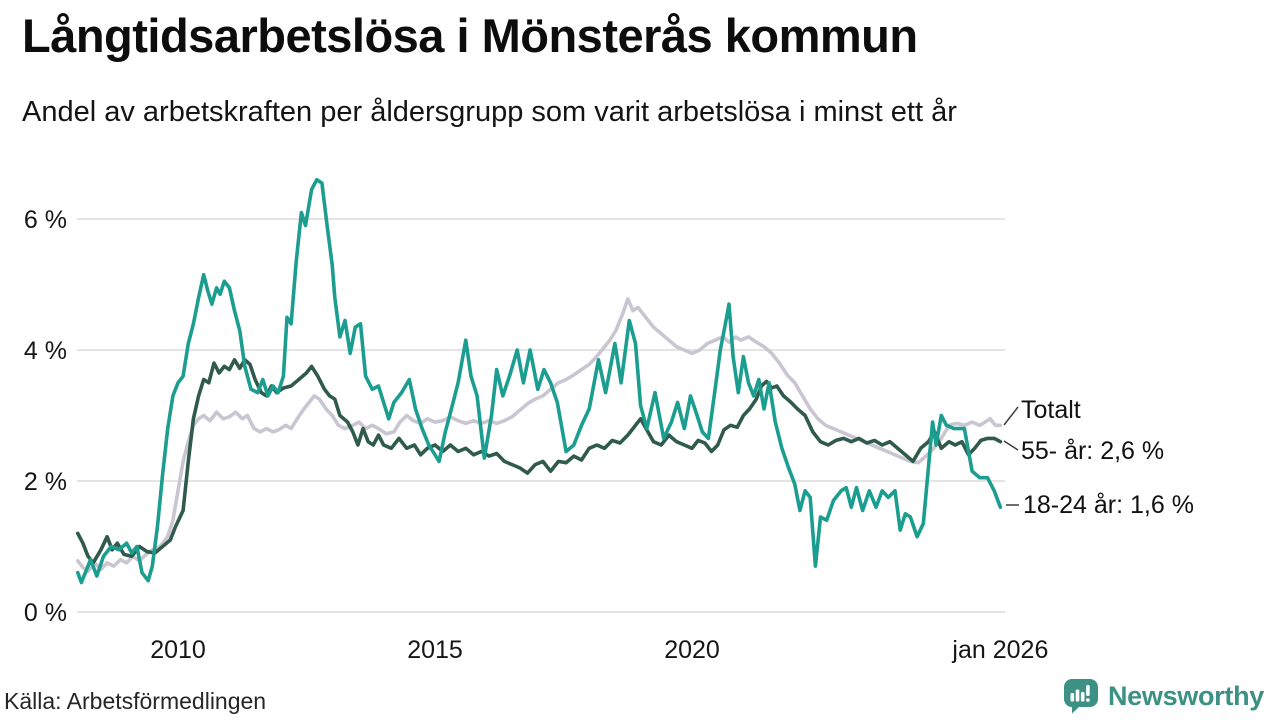  What do you see at coordinates (45, 416) in the screenshot?
I see `y-axis-labels: 0 % 2 % 4 % 6 %` at bounding box center [45, 416].